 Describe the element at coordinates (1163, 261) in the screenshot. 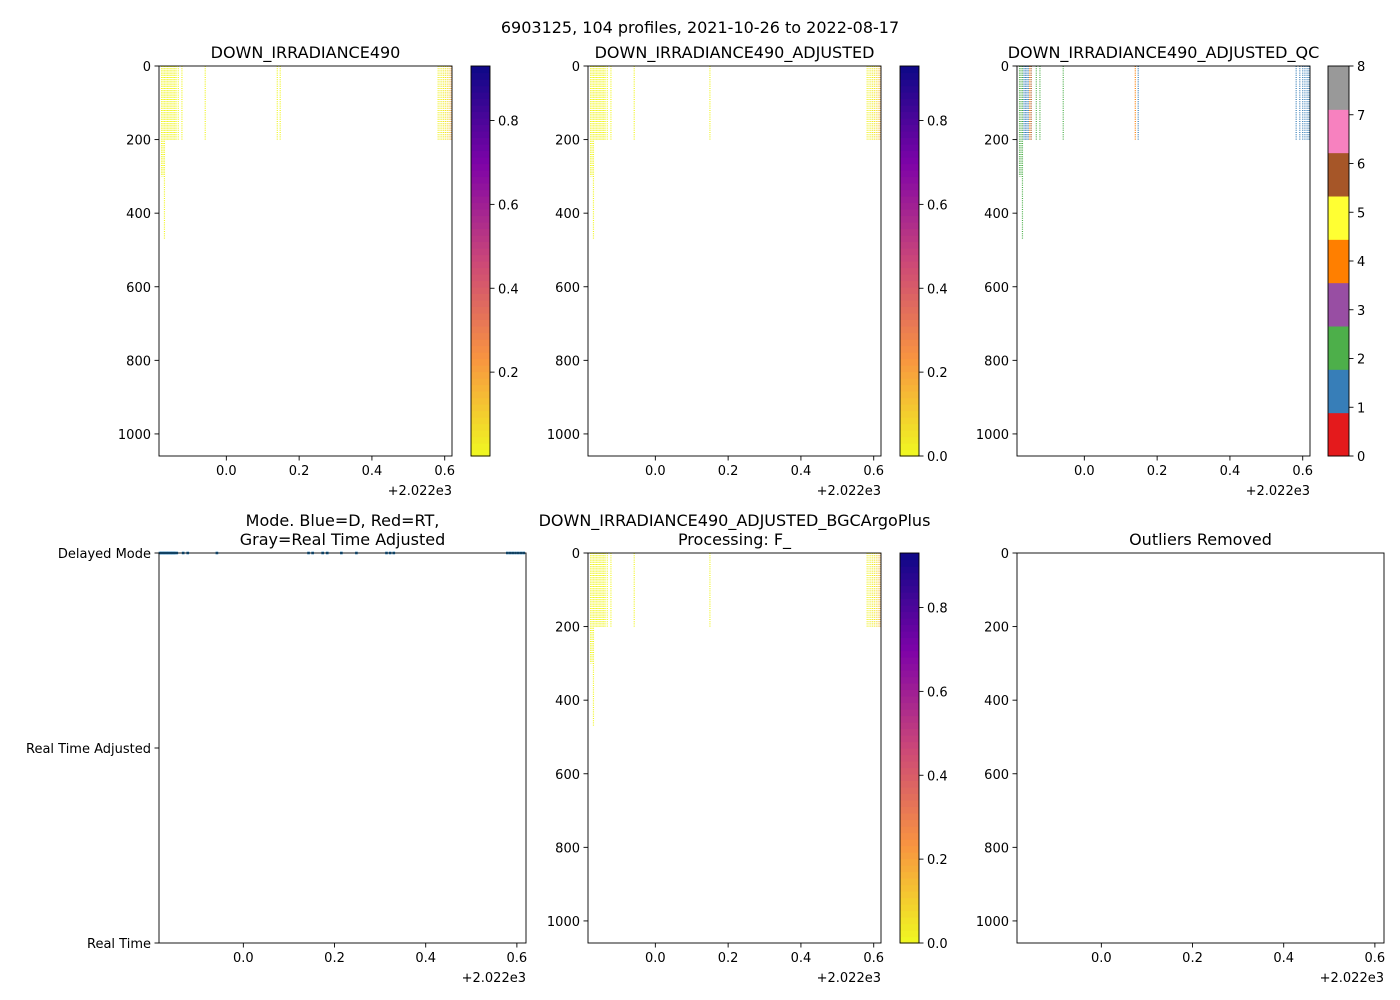

I see `p3-axes-frame` at that location.